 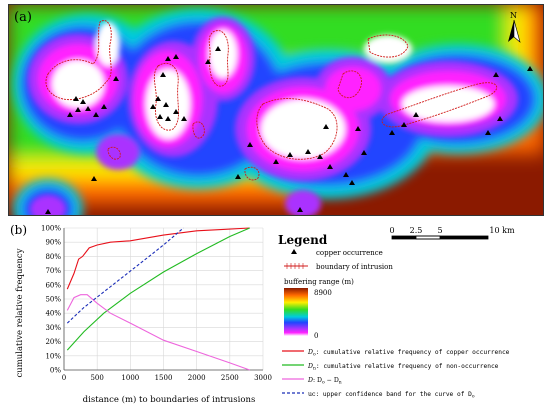 What do you see at coordinates (169, 399) in the screenshot?
I see `x-axis-label: distance (m) to boundaries of intrusions` at bounding box center [169, 399].